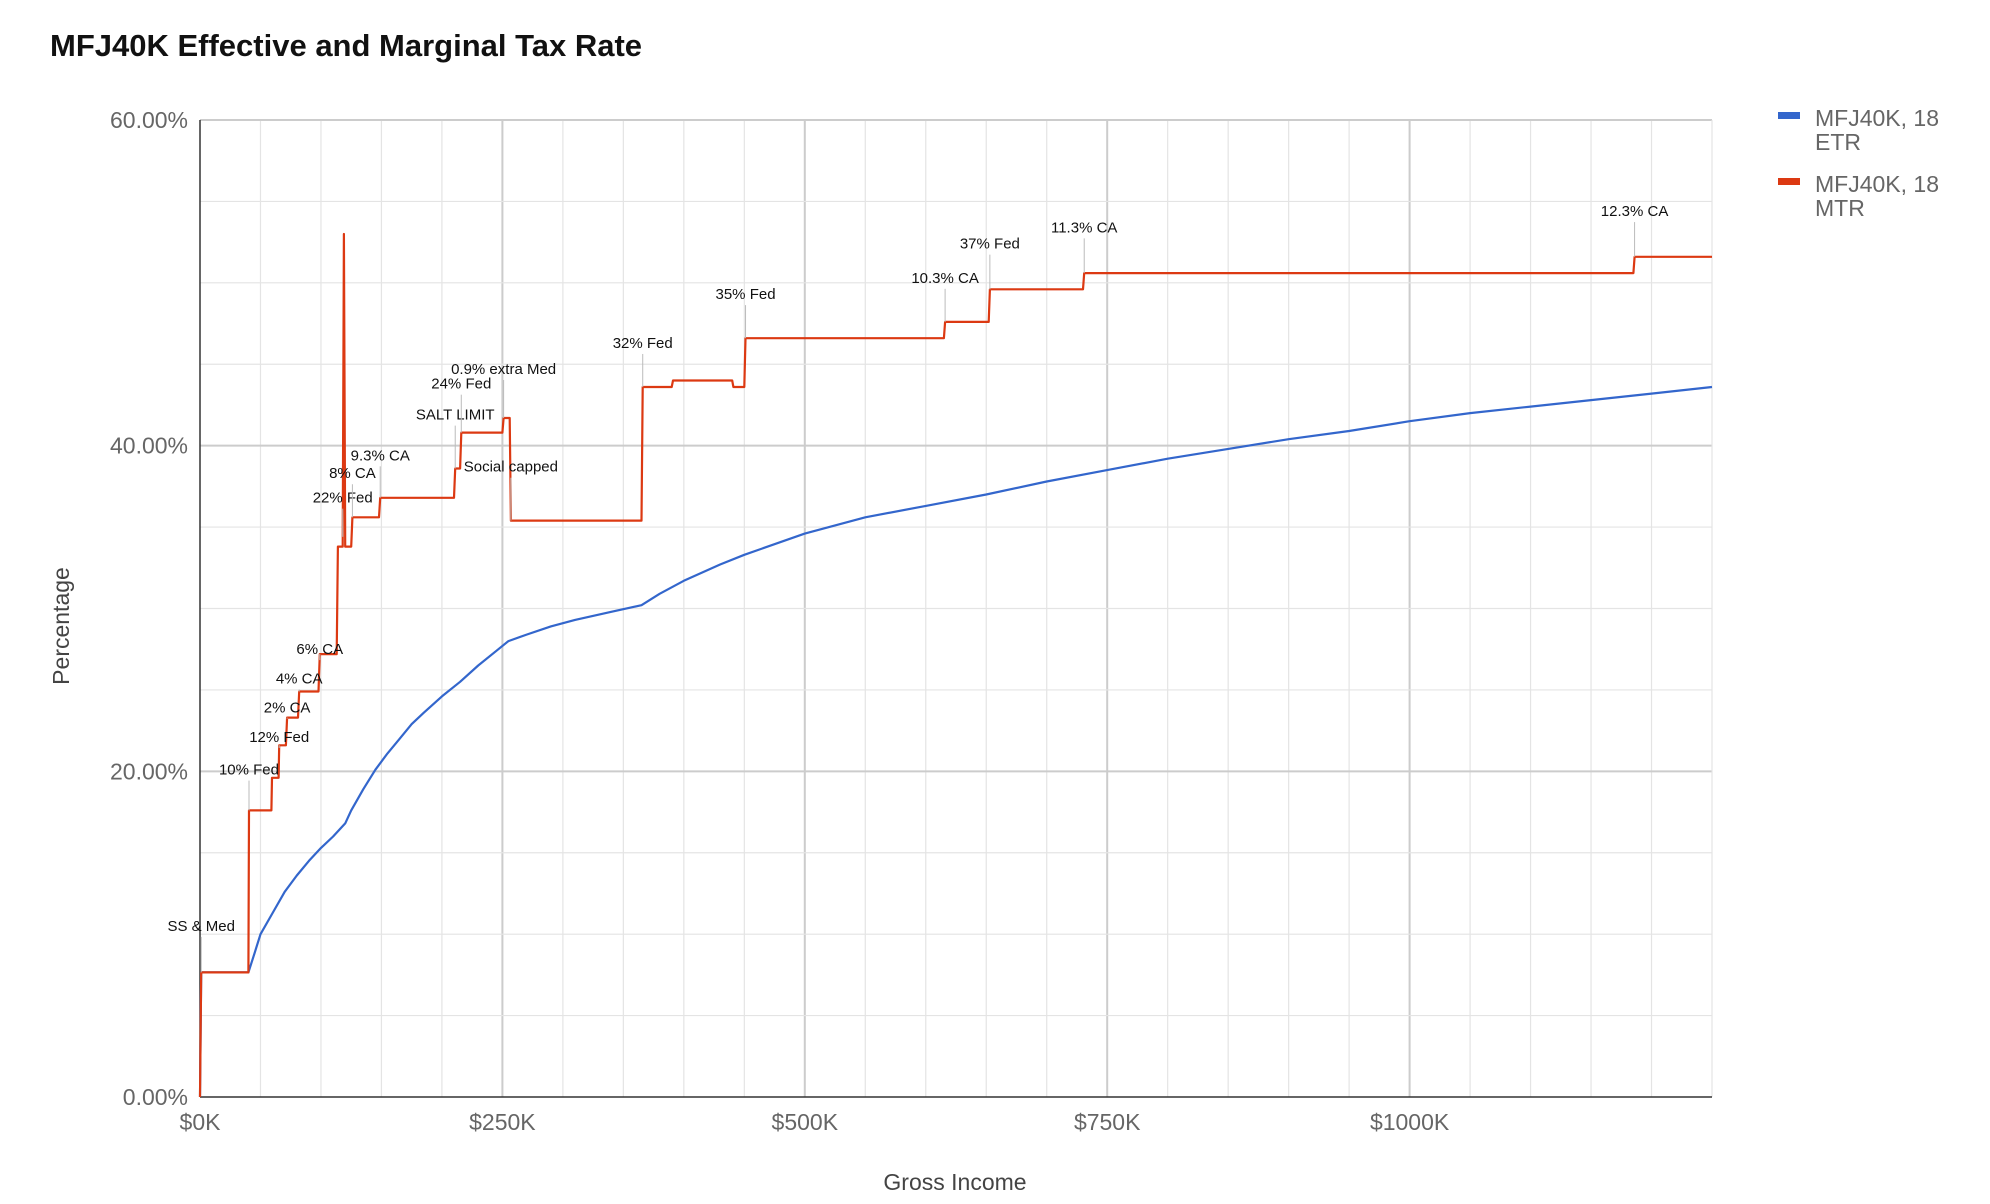 Image resolution: width=1990 pixels, height=1204 pixels. I want to click on x-axis-title: Gross Income, so click(954, 1182).